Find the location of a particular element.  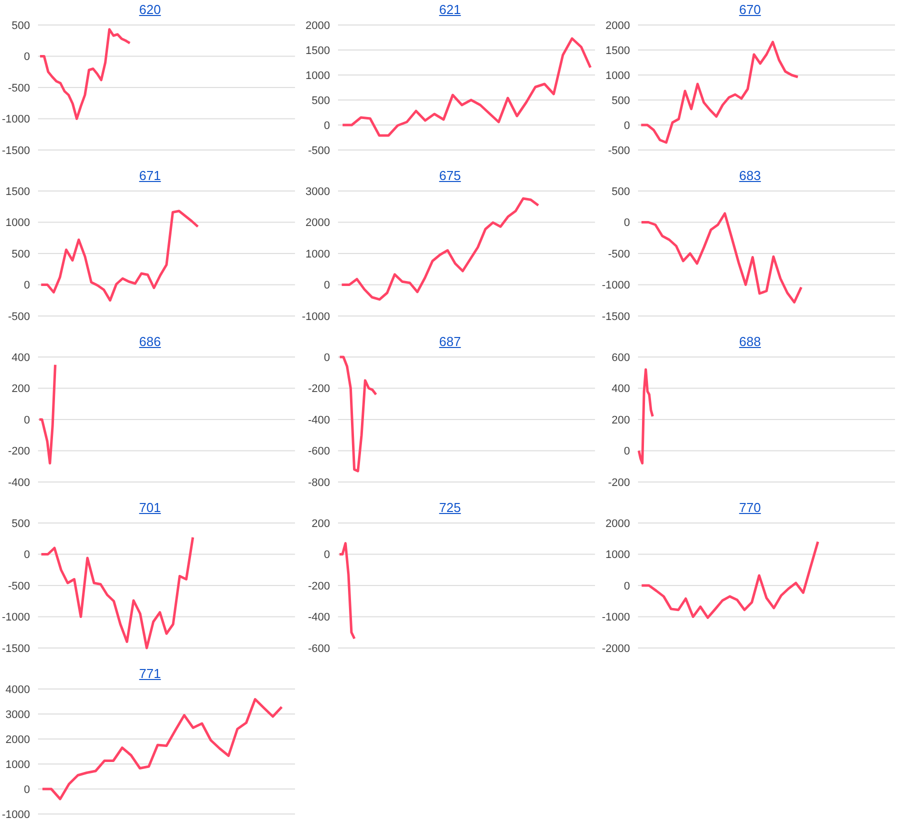

y-tick-label: -2000 is located at coordinates (616, 648).